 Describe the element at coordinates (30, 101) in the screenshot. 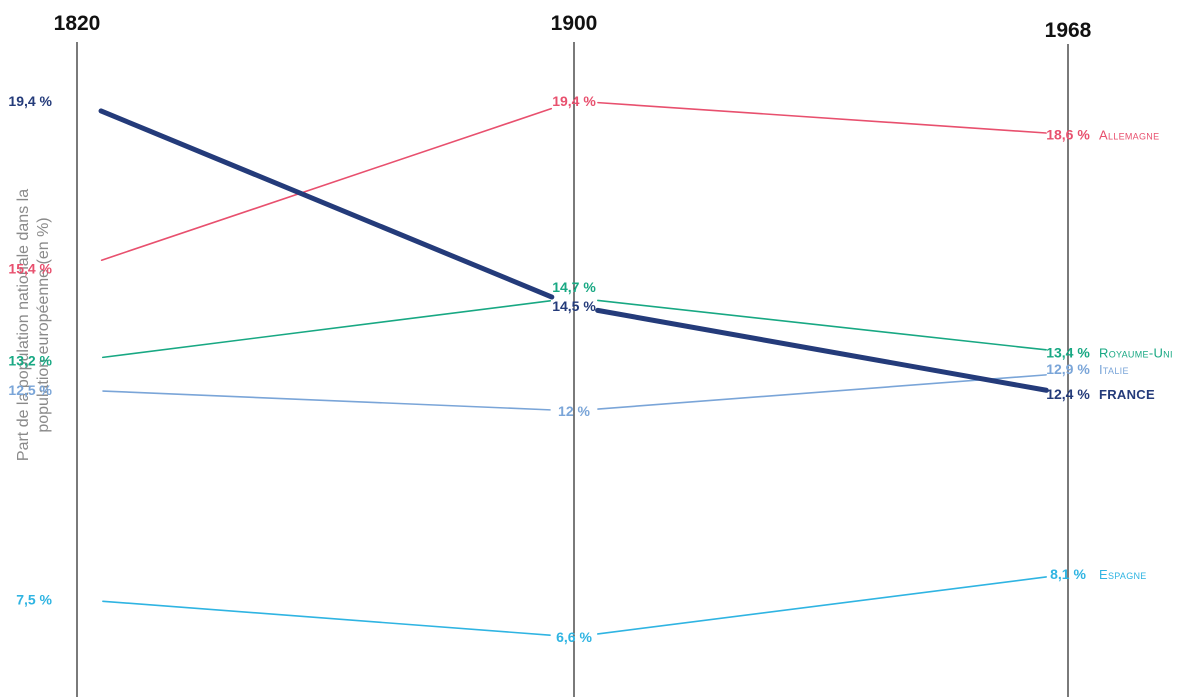

I see `value-label-france-1820: 19,4 %` at that location.